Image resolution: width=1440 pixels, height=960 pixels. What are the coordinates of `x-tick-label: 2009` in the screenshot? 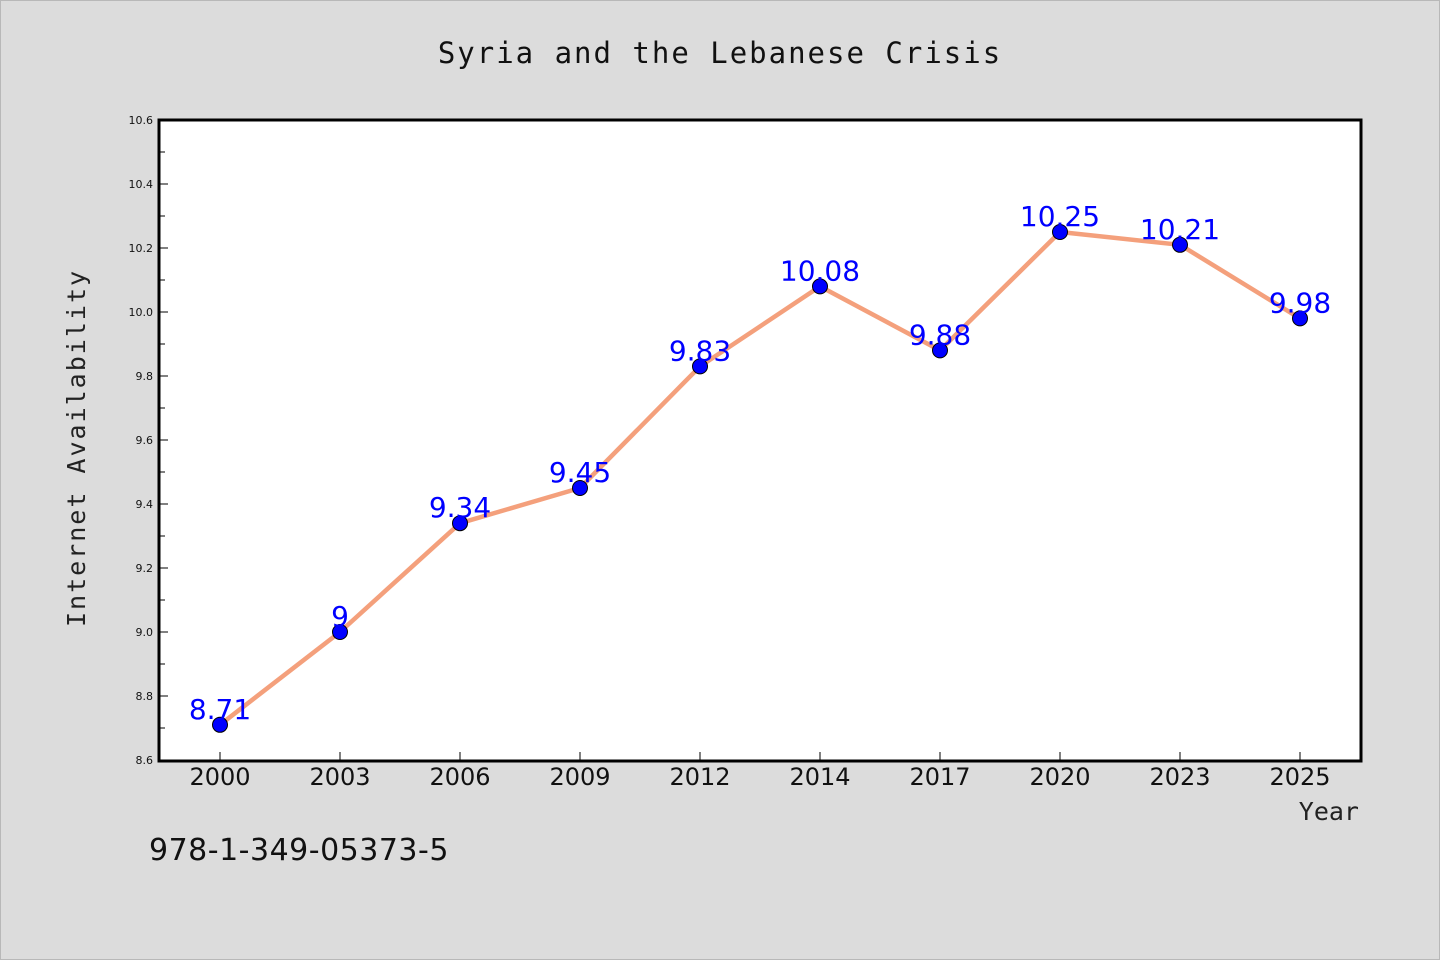 It's located at (579, 777).